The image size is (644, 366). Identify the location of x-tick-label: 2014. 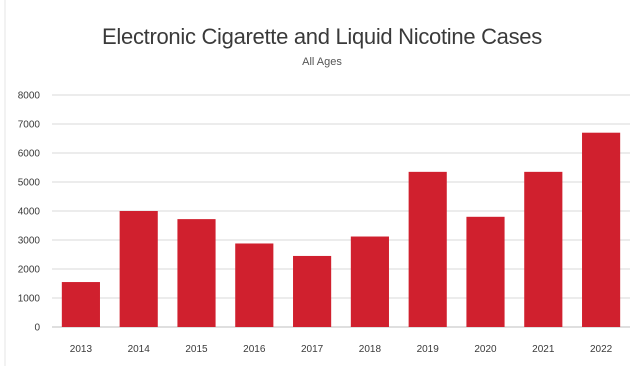
(139, 349).